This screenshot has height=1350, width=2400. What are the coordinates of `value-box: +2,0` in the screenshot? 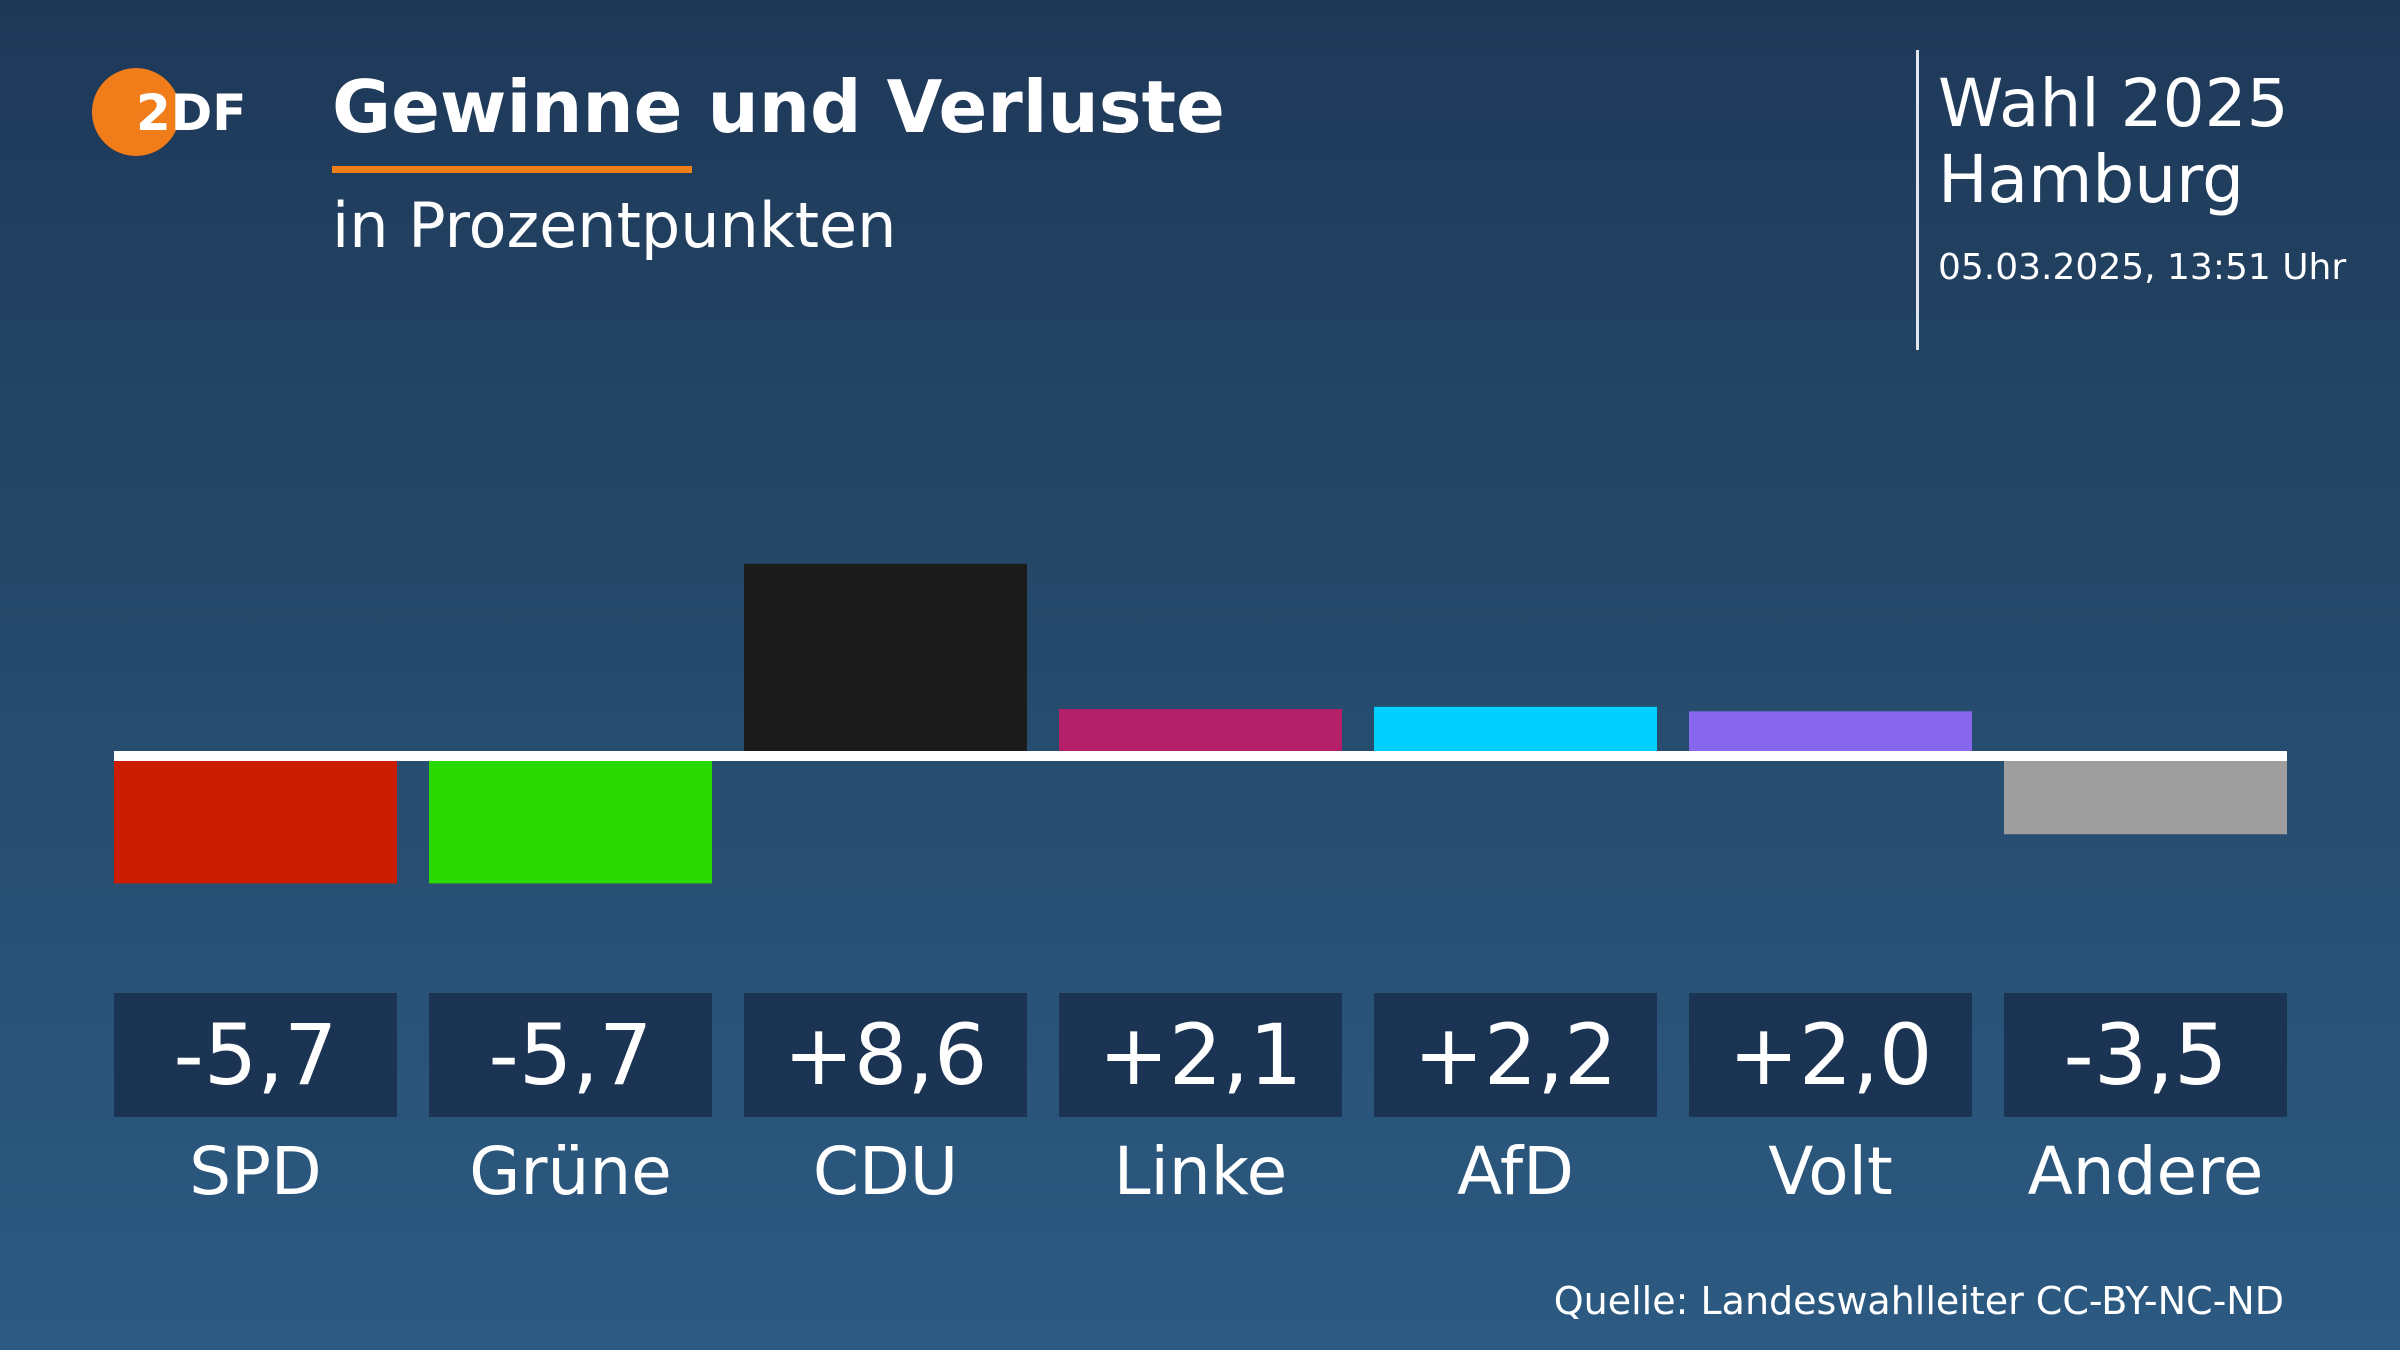 It's located at (1830, 1055).